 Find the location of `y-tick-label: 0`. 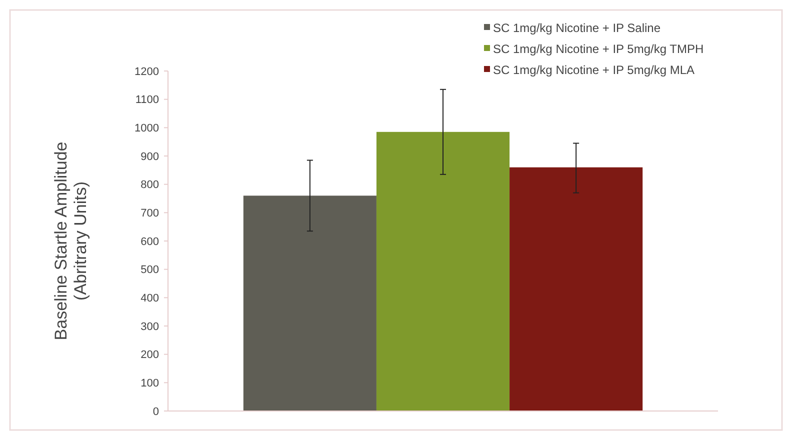

y-tick-label: 0 is located at coordinates (155, 412).